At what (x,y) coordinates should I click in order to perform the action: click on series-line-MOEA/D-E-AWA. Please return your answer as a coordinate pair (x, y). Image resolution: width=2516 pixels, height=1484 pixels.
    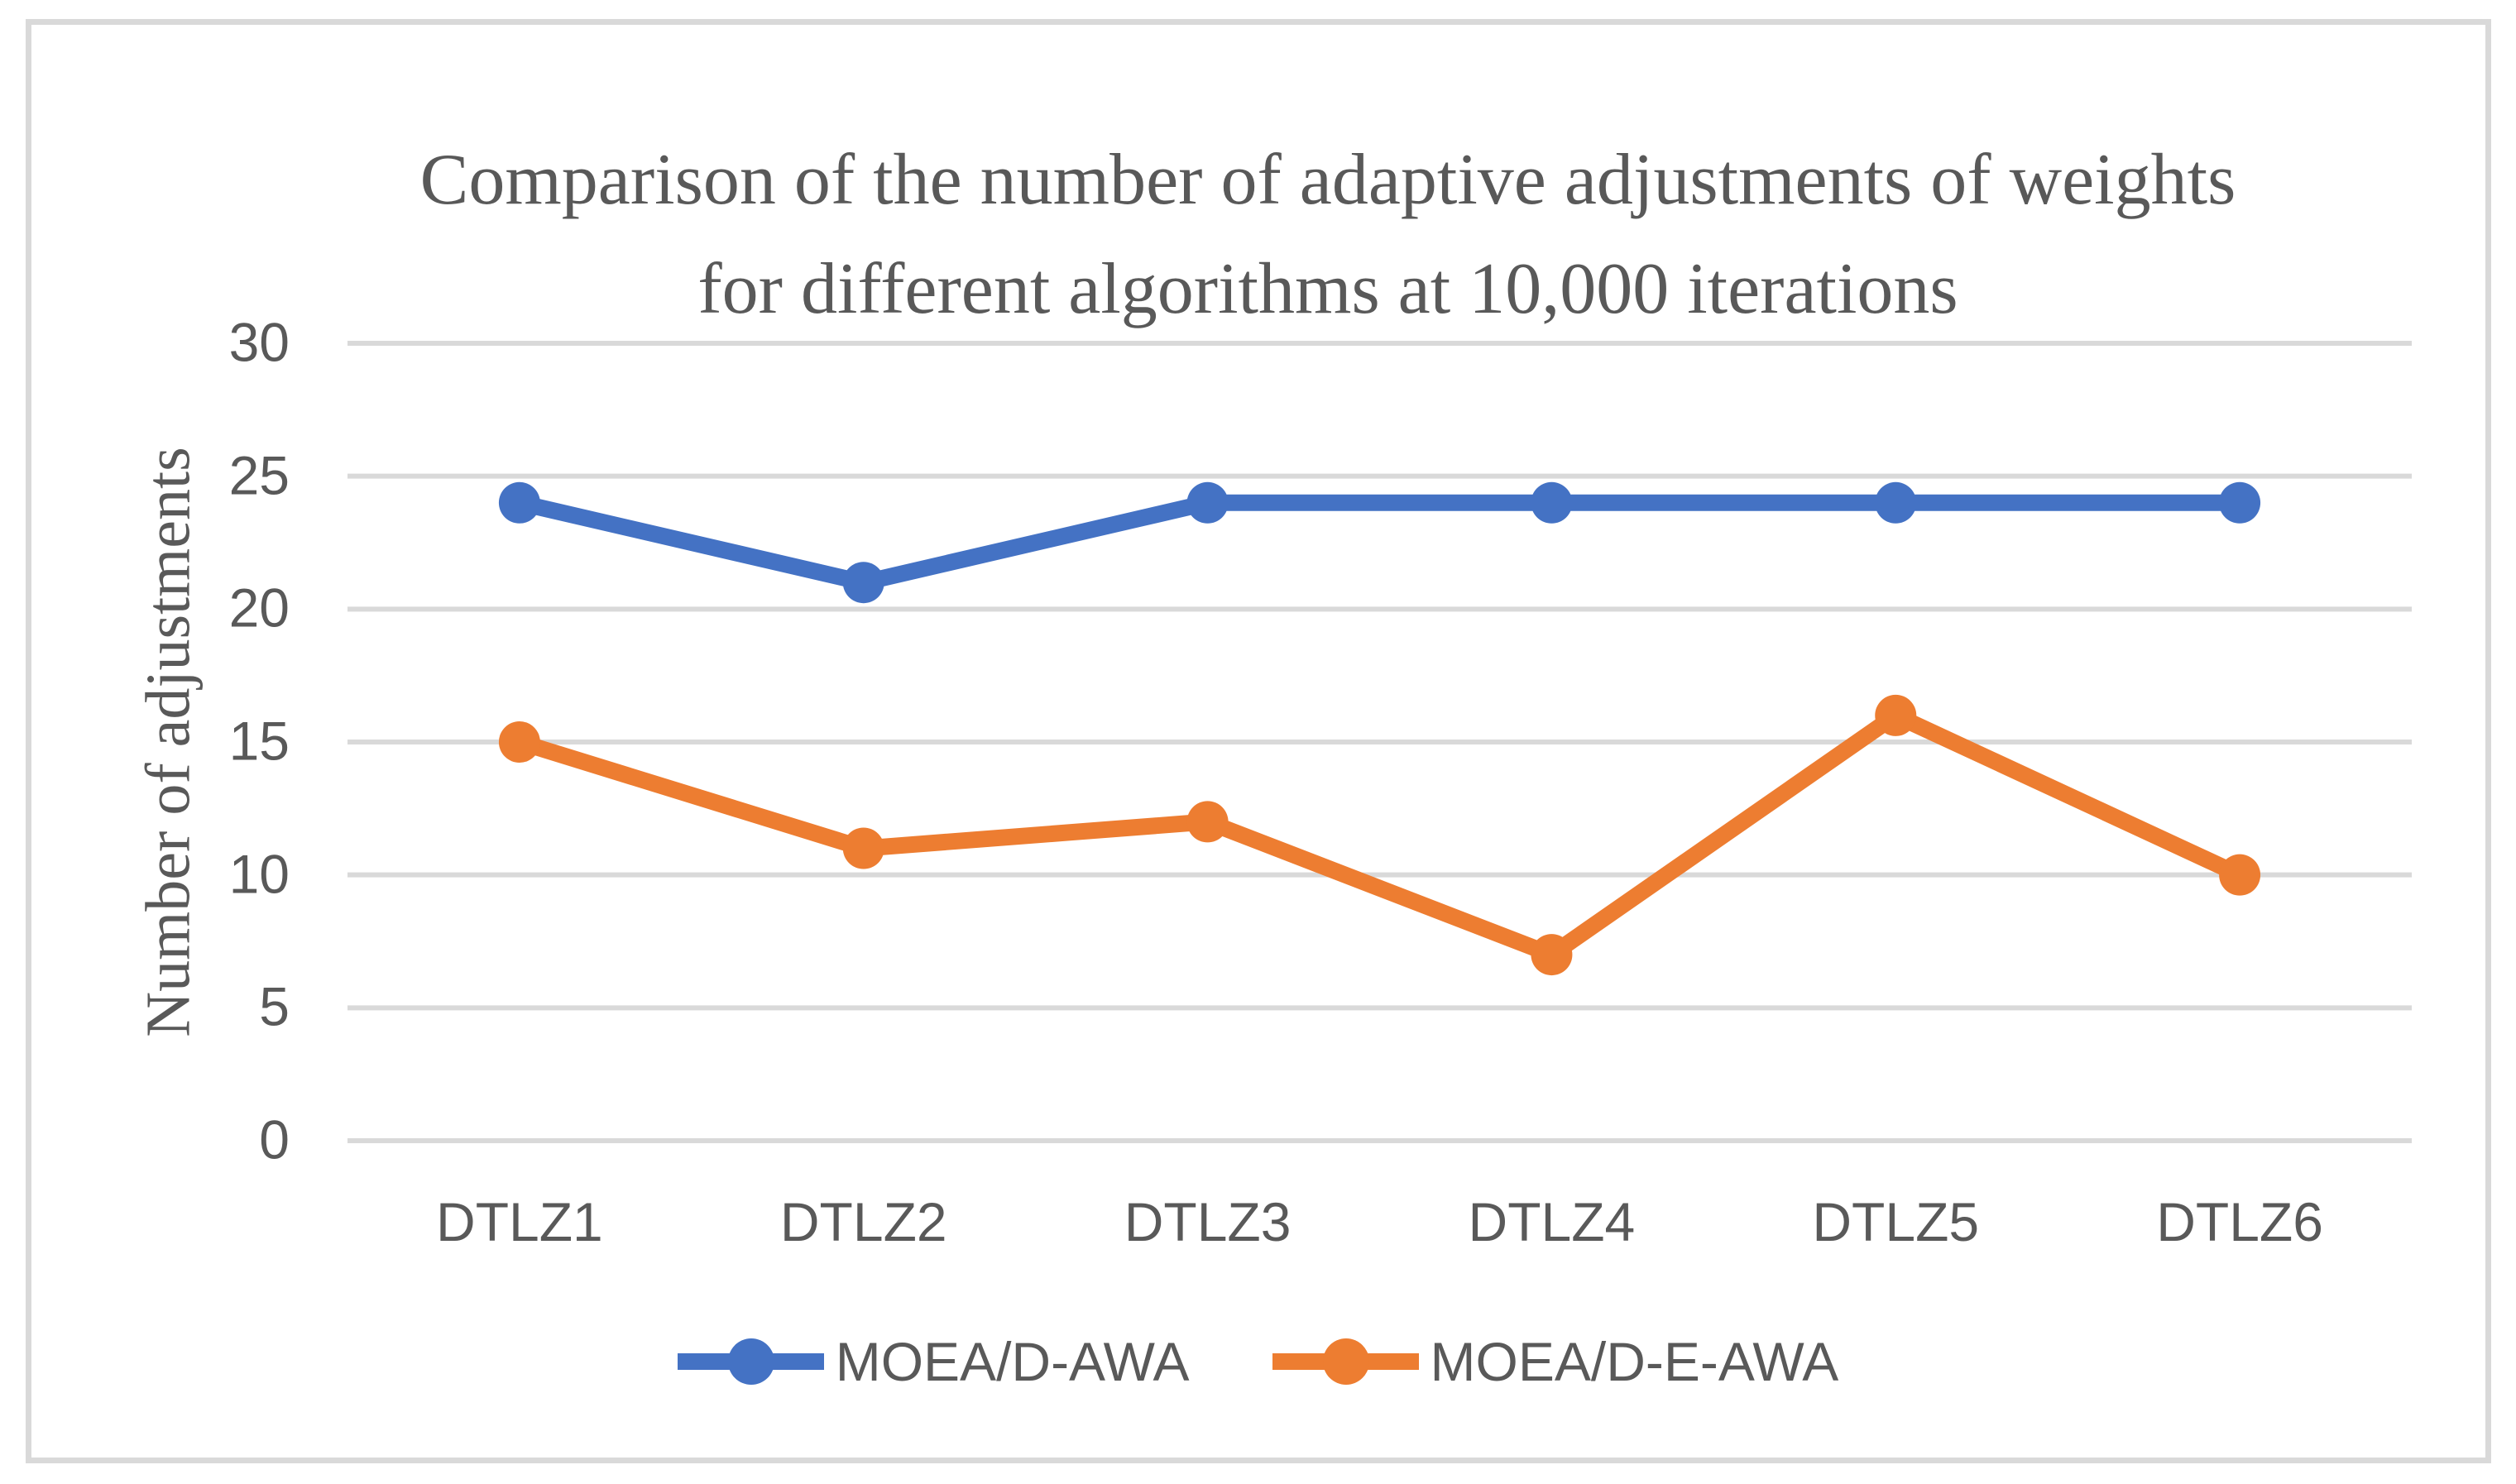
    Looking at the image, I should click on (1380, 835).